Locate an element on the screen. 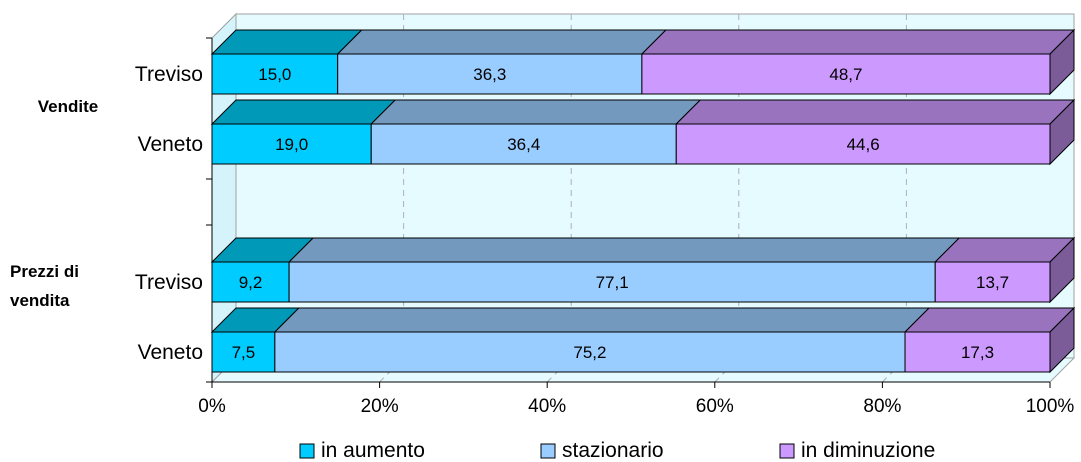 The height and width of the screenshot is (462, 1081). x-tick-label: 60% is located at coordinates (715, 406).